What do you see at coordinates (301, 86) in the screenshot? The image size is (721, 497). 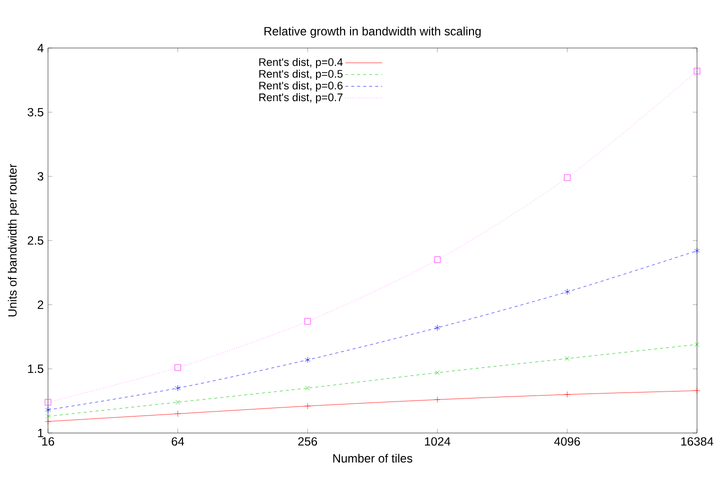 I see `legend-label: Rent's dist, p=0.6` at bounding box center [301, 86].